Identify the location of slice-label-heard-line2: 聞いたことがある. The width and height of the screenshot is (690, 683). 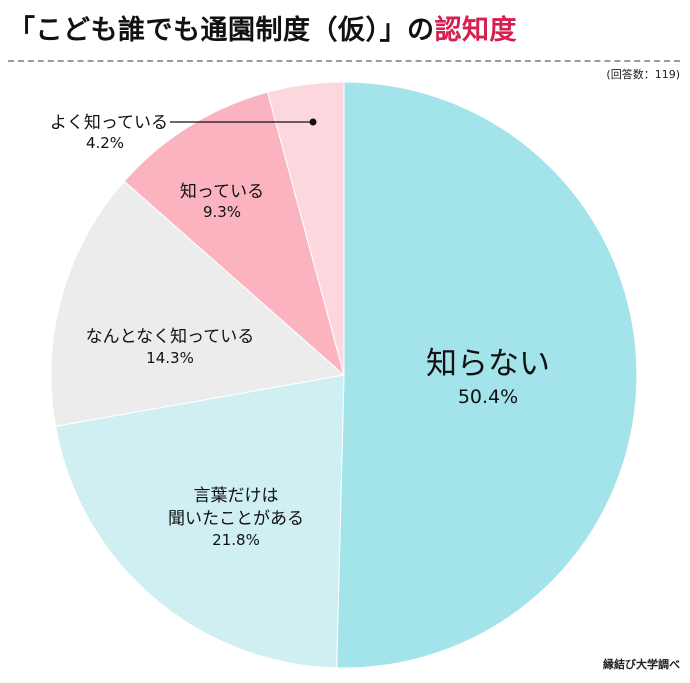
(236, 519).